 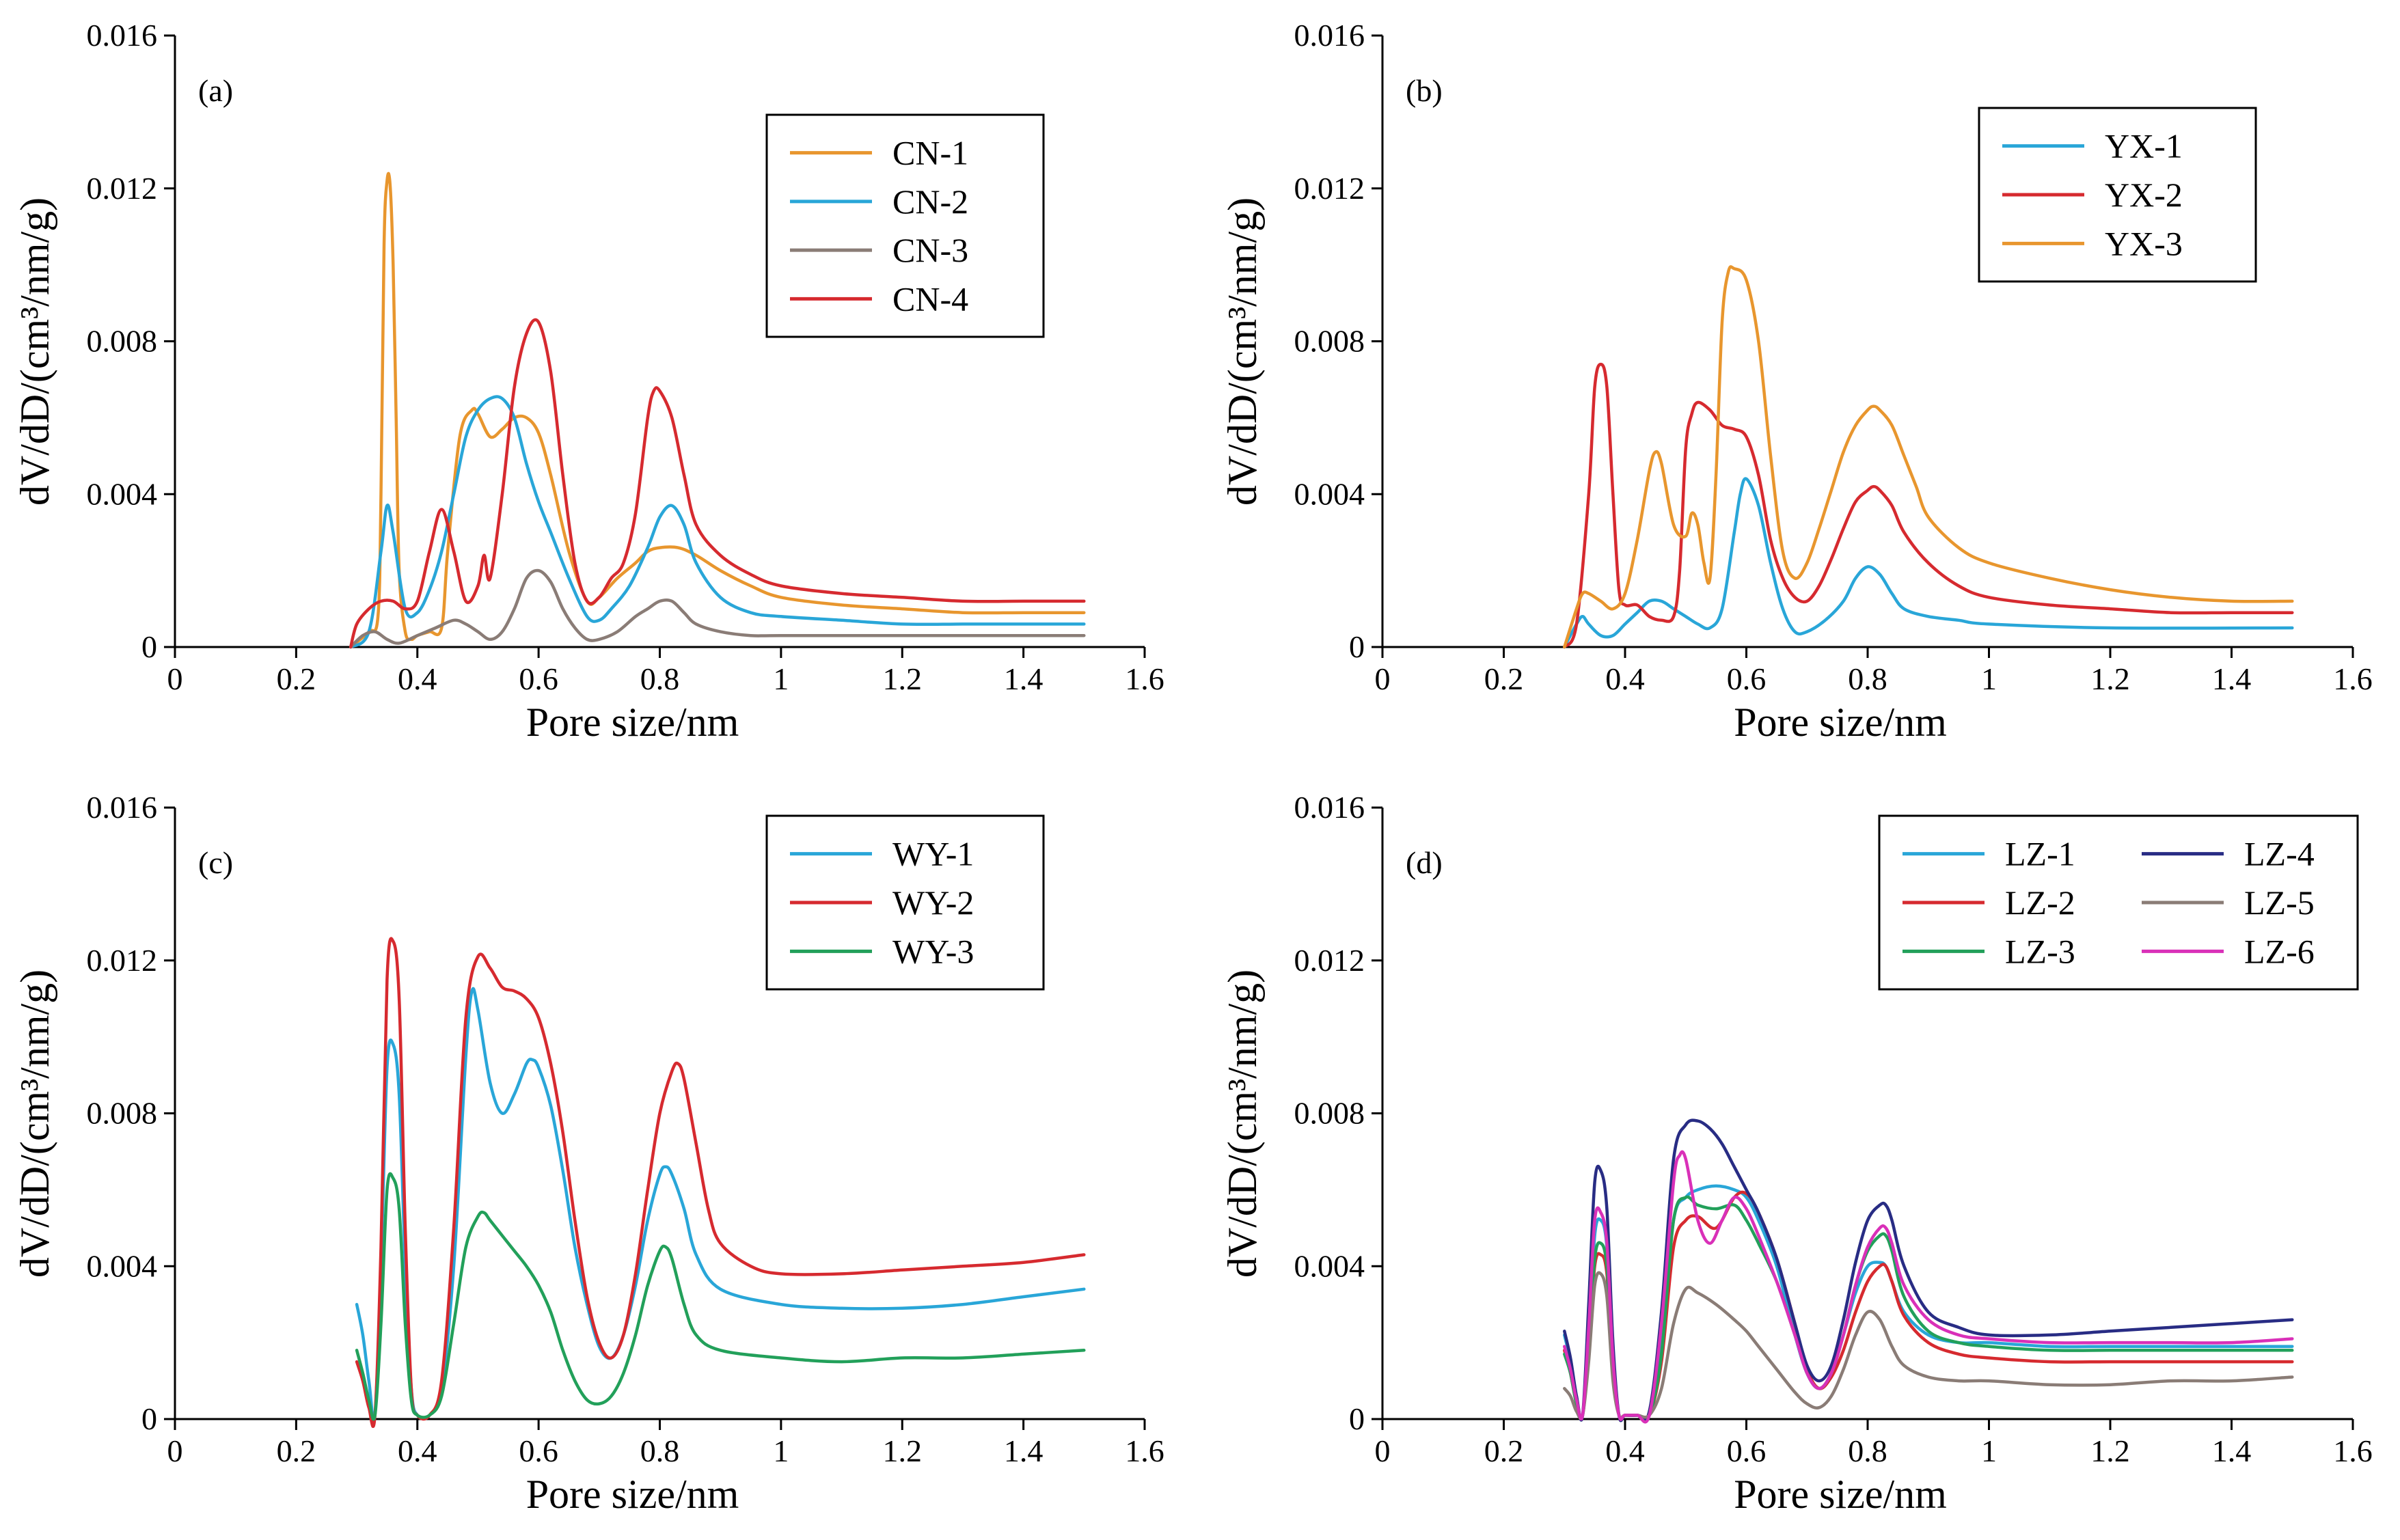 I want to click on legend-item: WY-3, so click(x=882, y=951).